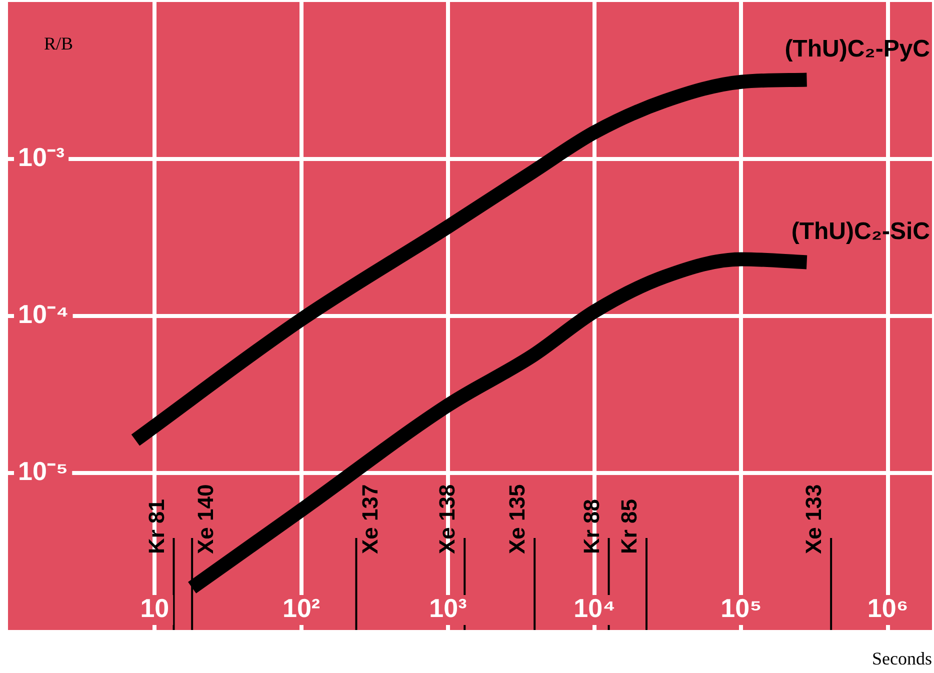 The image size is (934, 673). Describe the element at coordinates (813, 519) in the screenshot. I see `ref-line-label: Xe 133` at that location.